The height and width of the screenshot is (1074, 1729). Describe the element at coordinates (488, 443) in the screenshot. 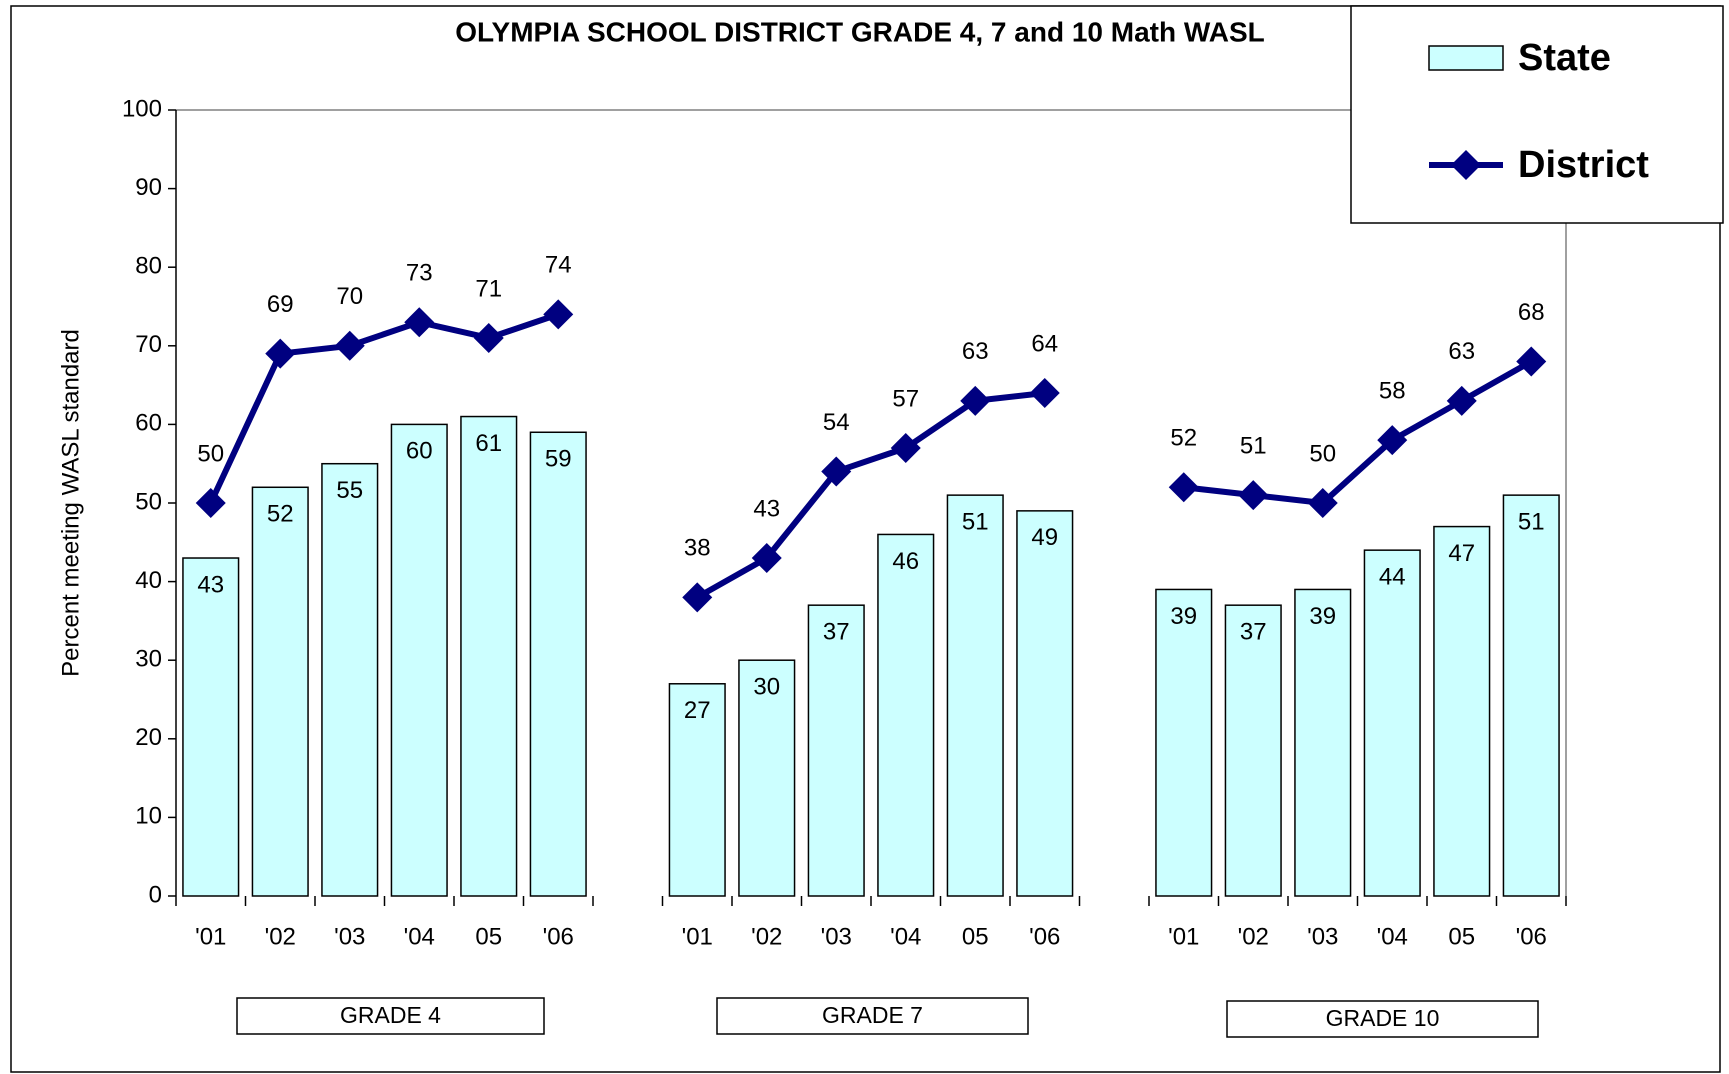

I see `bar-value-label: 61` at that location.